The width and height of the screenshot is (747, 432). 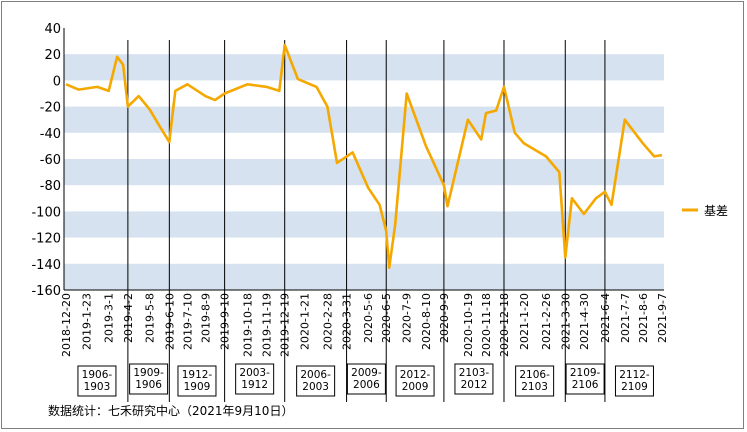 What do you see at coordinates (605, 318) in the screenshot?
I see `x-tick-label: 2021-6-4` at bounding box center [605, 318].